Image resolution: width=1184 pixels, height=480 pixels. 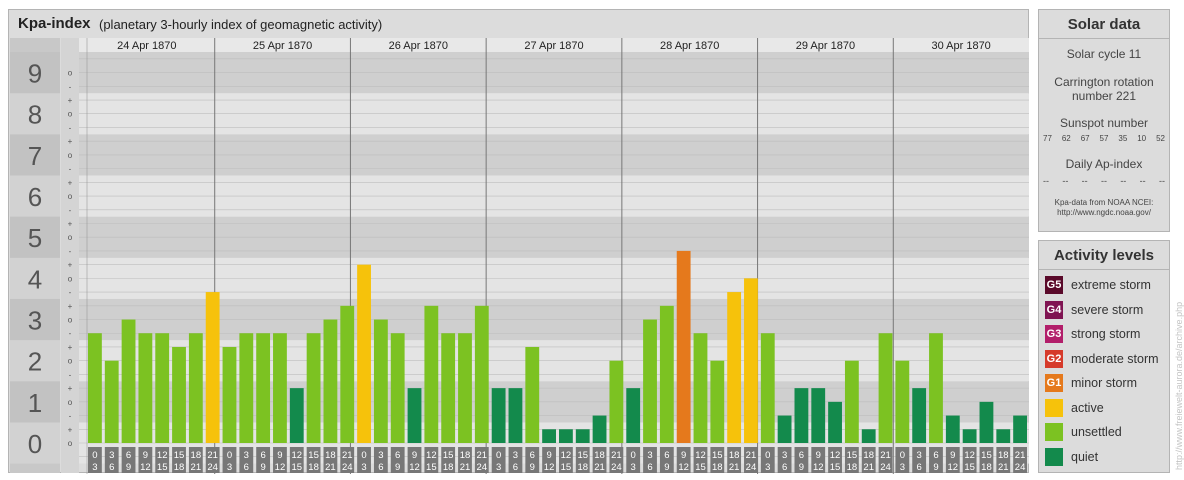 What do you see at coordinates (1104, 212) in the screenshot?
I see `source-line-2: http://www.ngdc.noaa.gov/` at bounding box center [1104, 212].